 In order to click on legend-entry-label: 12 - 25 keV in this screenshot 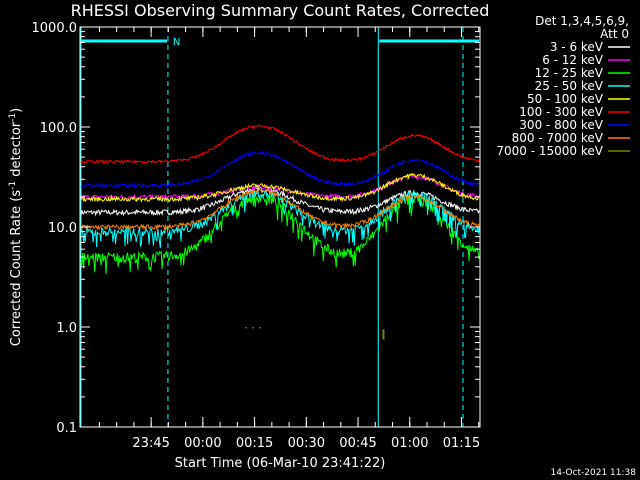, I will do `click(569, 73)`.